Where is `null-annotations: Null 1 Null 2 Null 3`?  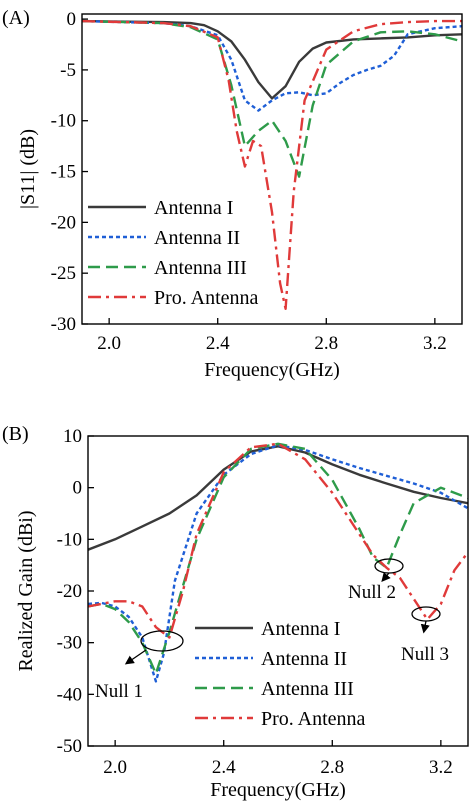 null-annotations: Null 1 Null 2 Null 3 is located at coordinates (272, 630).